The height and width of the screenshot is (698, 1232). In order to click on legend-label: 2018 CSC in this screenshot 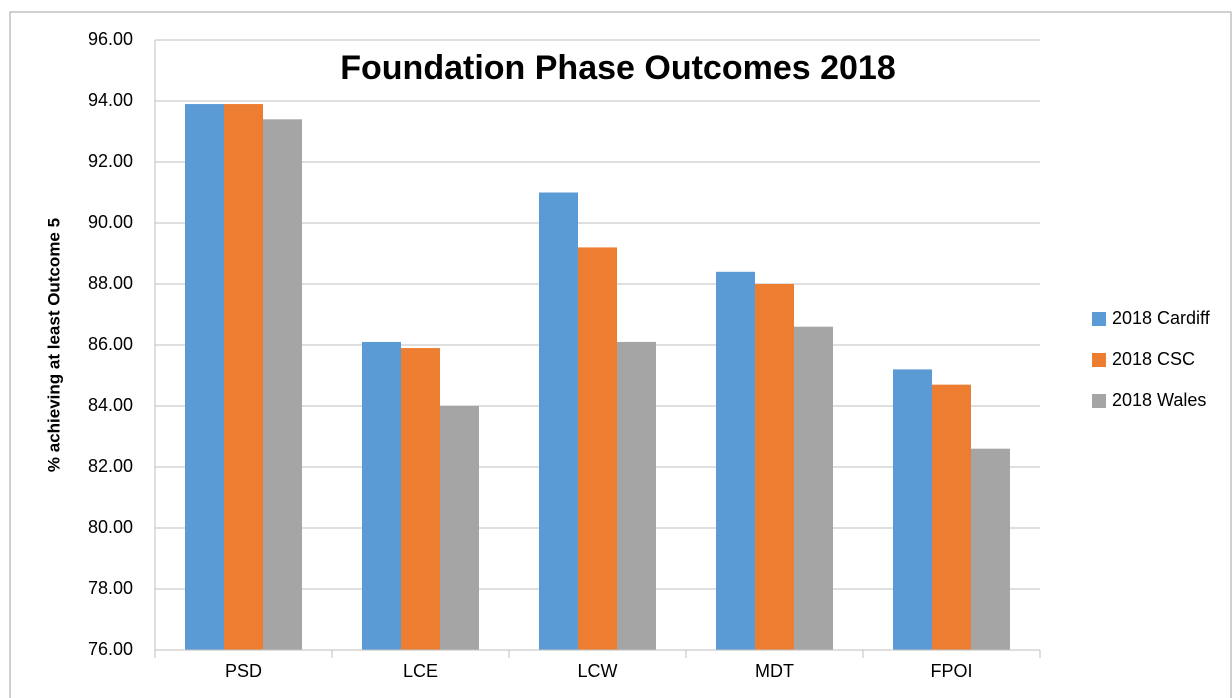, I will do `click(1153, 359)`.